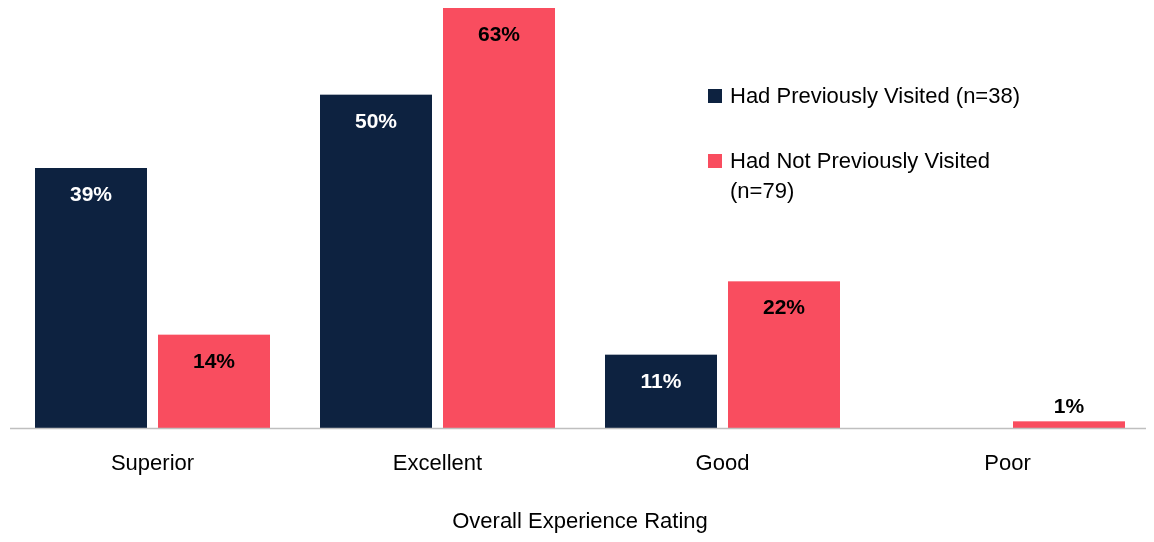  I want to click on data-label: 63%, so click(499, 33).